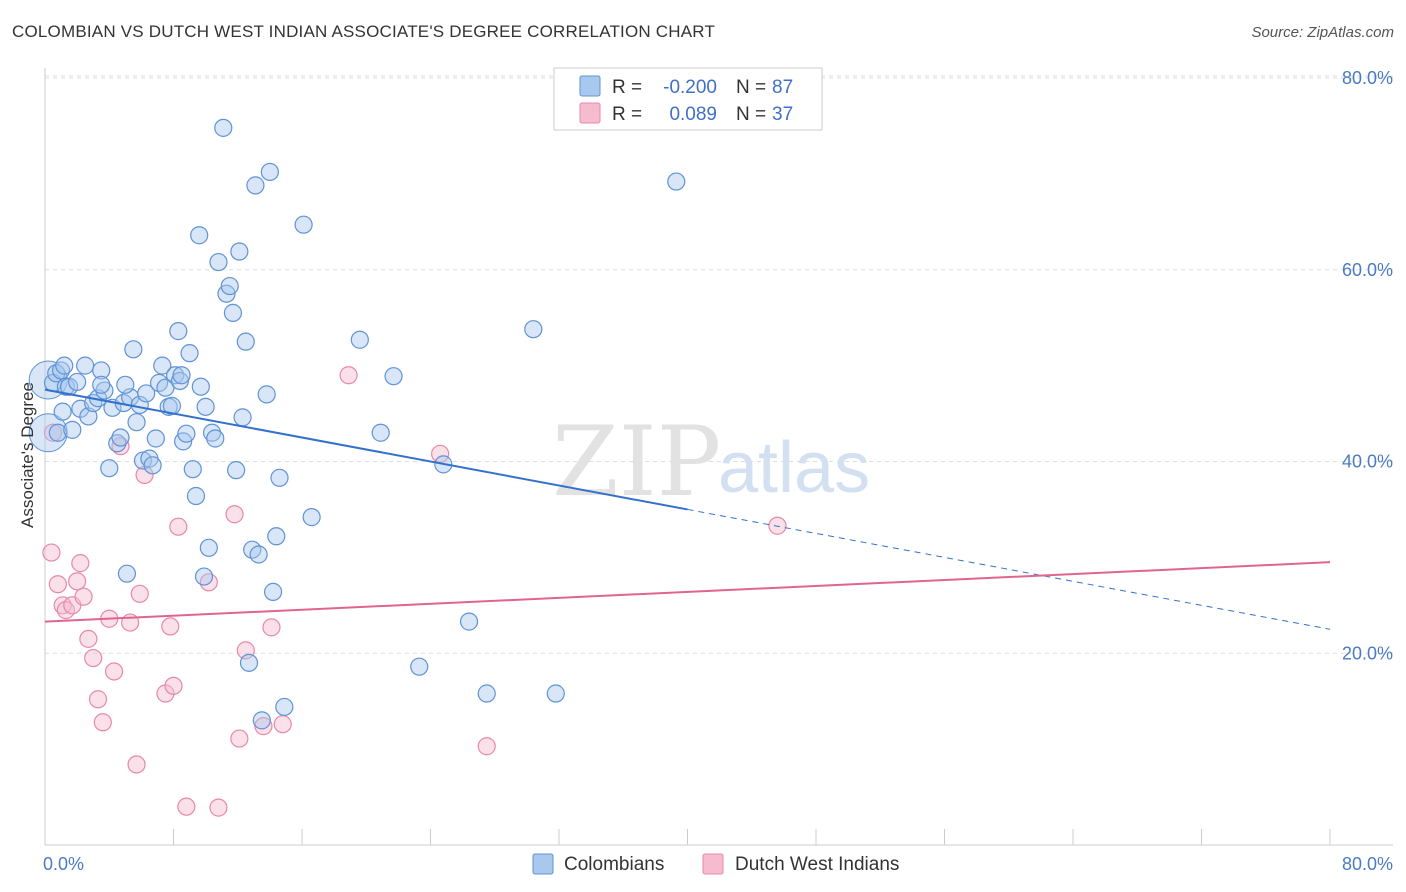 This screenshot has width=1406, height=892. Describe the element at coordinates (1367, 462) in the screenshot. I see `y-tick-label-1: 40.0%` at that location.